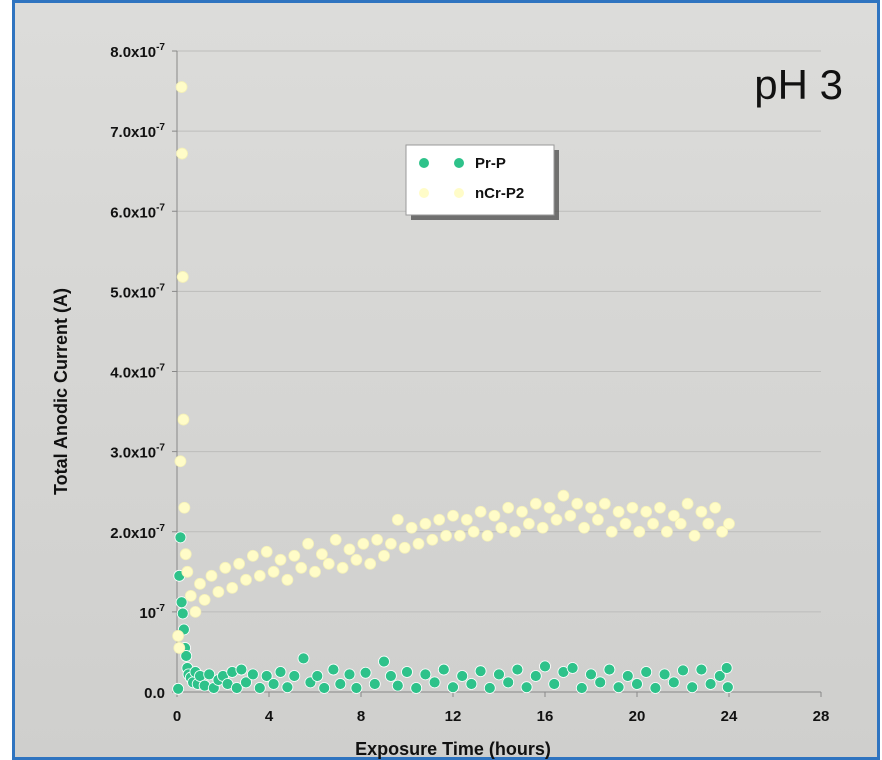 The image size is (882, 760). What do you see at coordinates (137, 532) in the screenshot?
I see `y-tick-label: 2.0x10⁻⁷` at bounding box center [137, 532].